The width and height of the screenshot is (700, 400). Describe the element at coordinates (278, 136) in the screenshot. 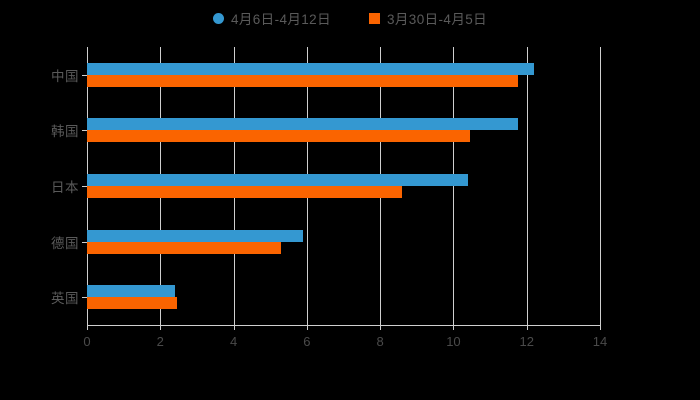

I see `bar-韩国-series-1` at that location.